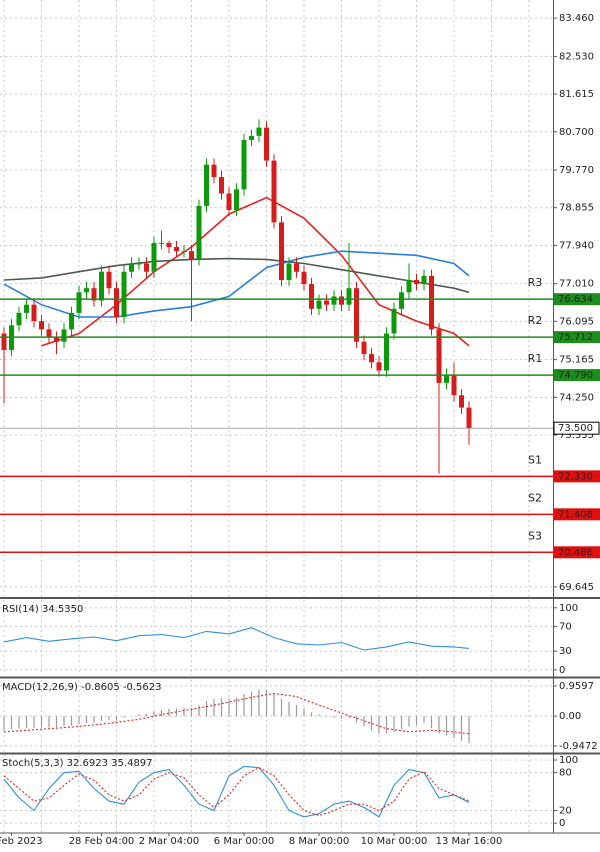  I want to click on pivot-name: R2, so click(535, 320).